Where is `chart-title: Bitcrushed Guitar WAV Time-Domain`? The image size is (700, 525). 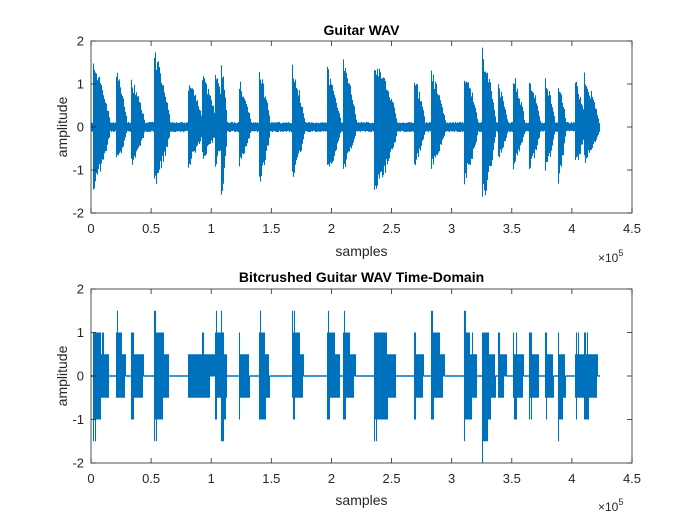 chart-title: Bitcrushed Guitar WAV Time-Domain is located at coordinates (361, 277).